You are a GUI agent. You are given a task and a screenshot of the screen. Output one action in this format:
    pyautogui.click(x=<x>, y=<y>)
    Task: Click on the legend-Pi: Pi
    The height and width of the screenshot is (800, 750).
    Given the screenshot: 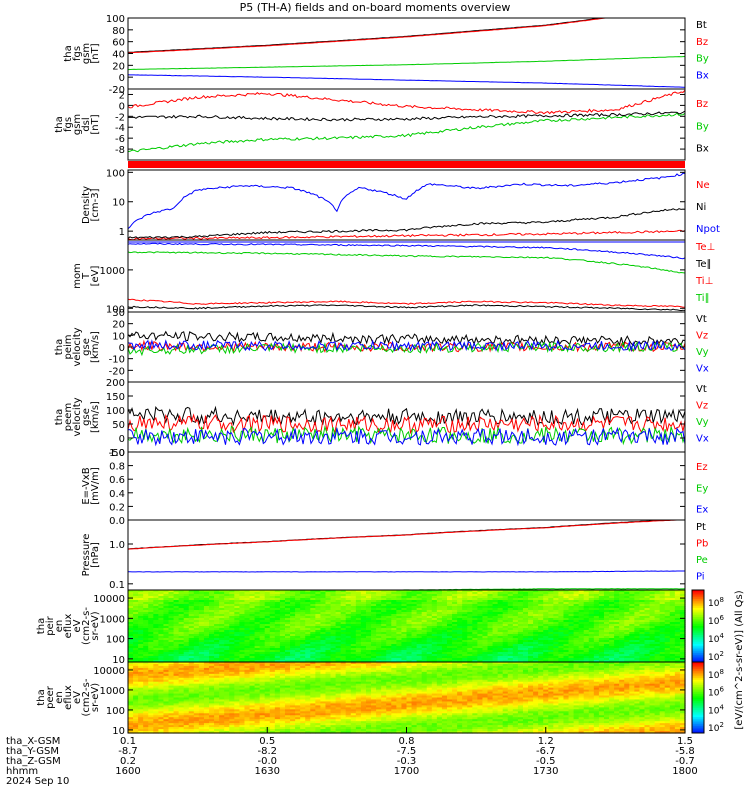 What is the action you would take?
    pyautogui.click(x=700, y=577)
    